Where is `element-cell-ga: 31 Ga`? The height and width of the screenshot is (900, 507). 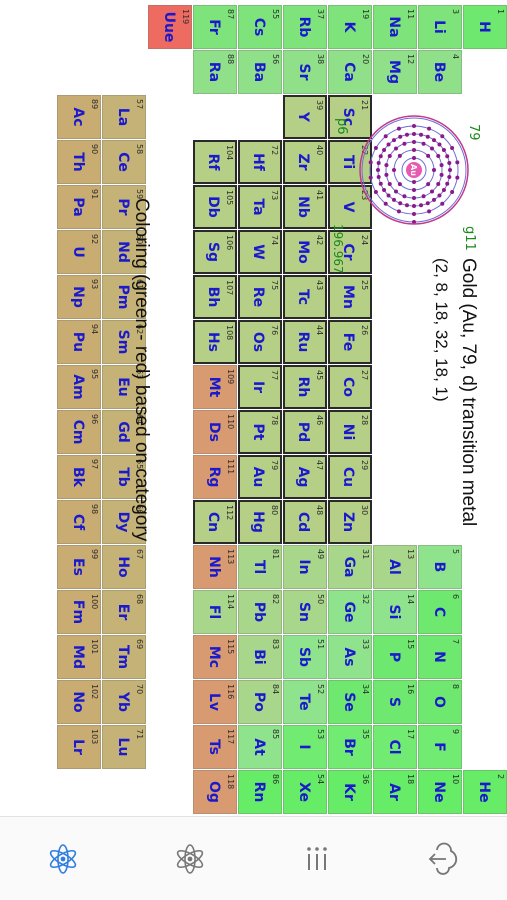 element-cell-ga: 31 Ga is located at coordinates (350, 567).